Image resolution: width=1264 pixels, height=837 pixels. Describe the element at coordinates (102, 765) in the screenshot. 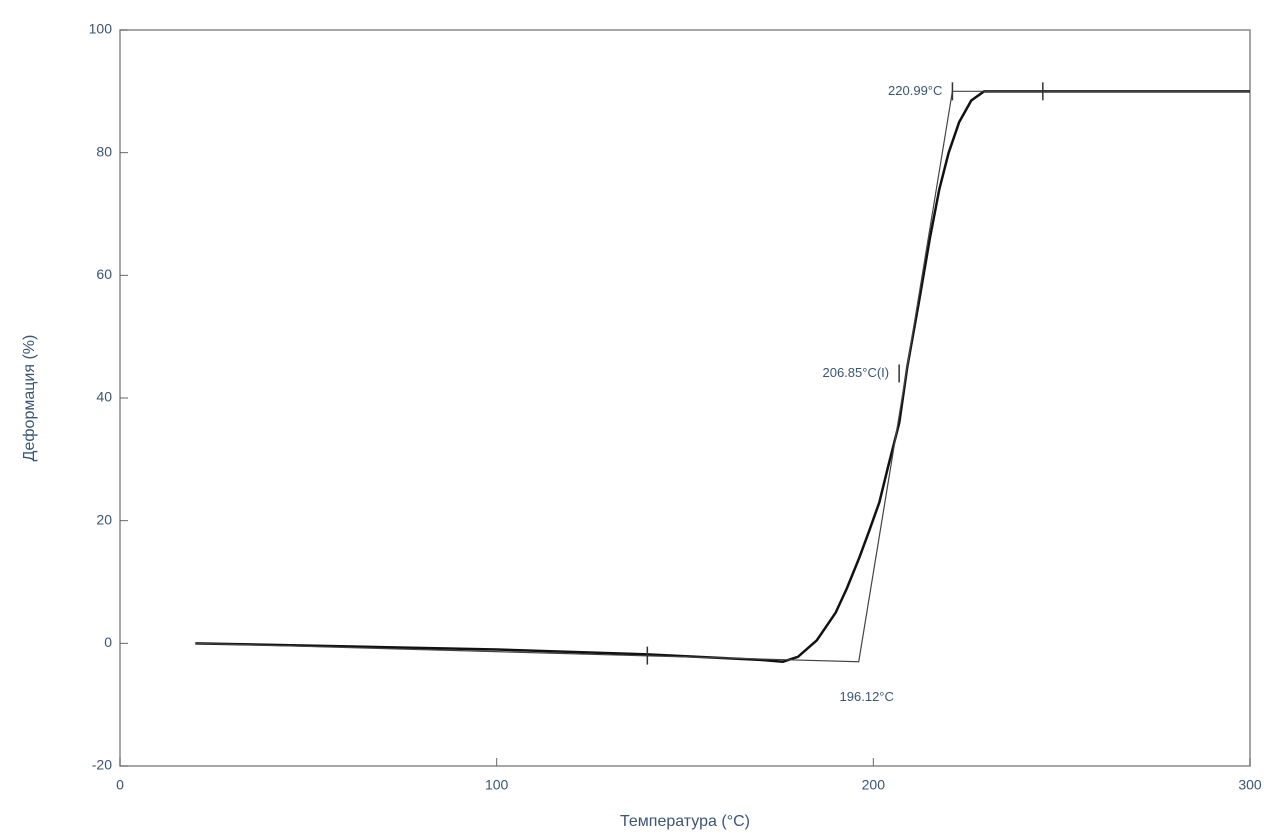

I see `y-tick-label: -20` at that location.